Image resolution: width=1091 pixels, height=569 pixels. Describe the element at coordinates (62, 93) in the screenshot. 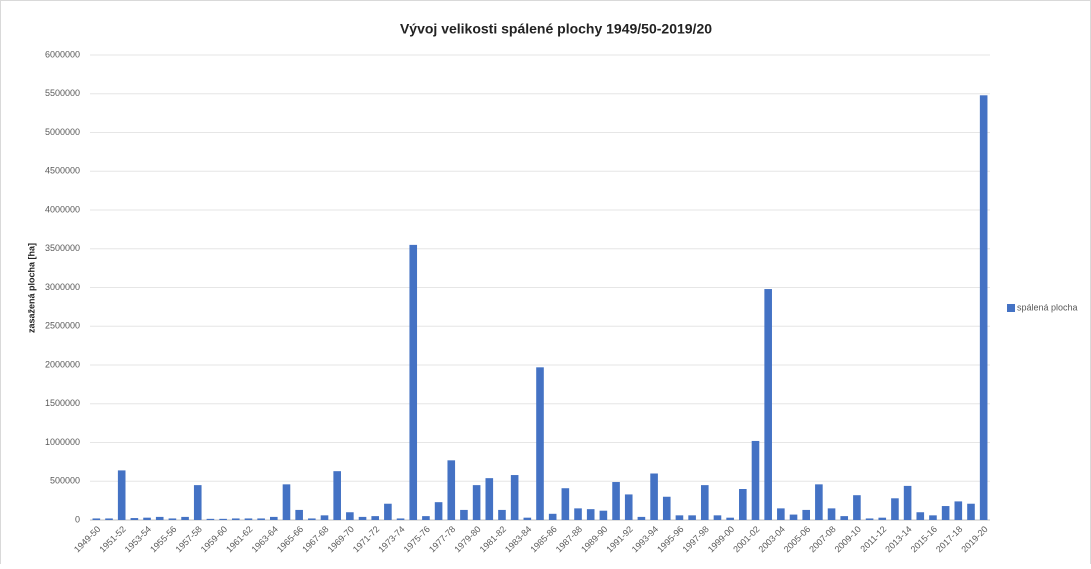

I see `y-tick-label: 5500000` at that location.